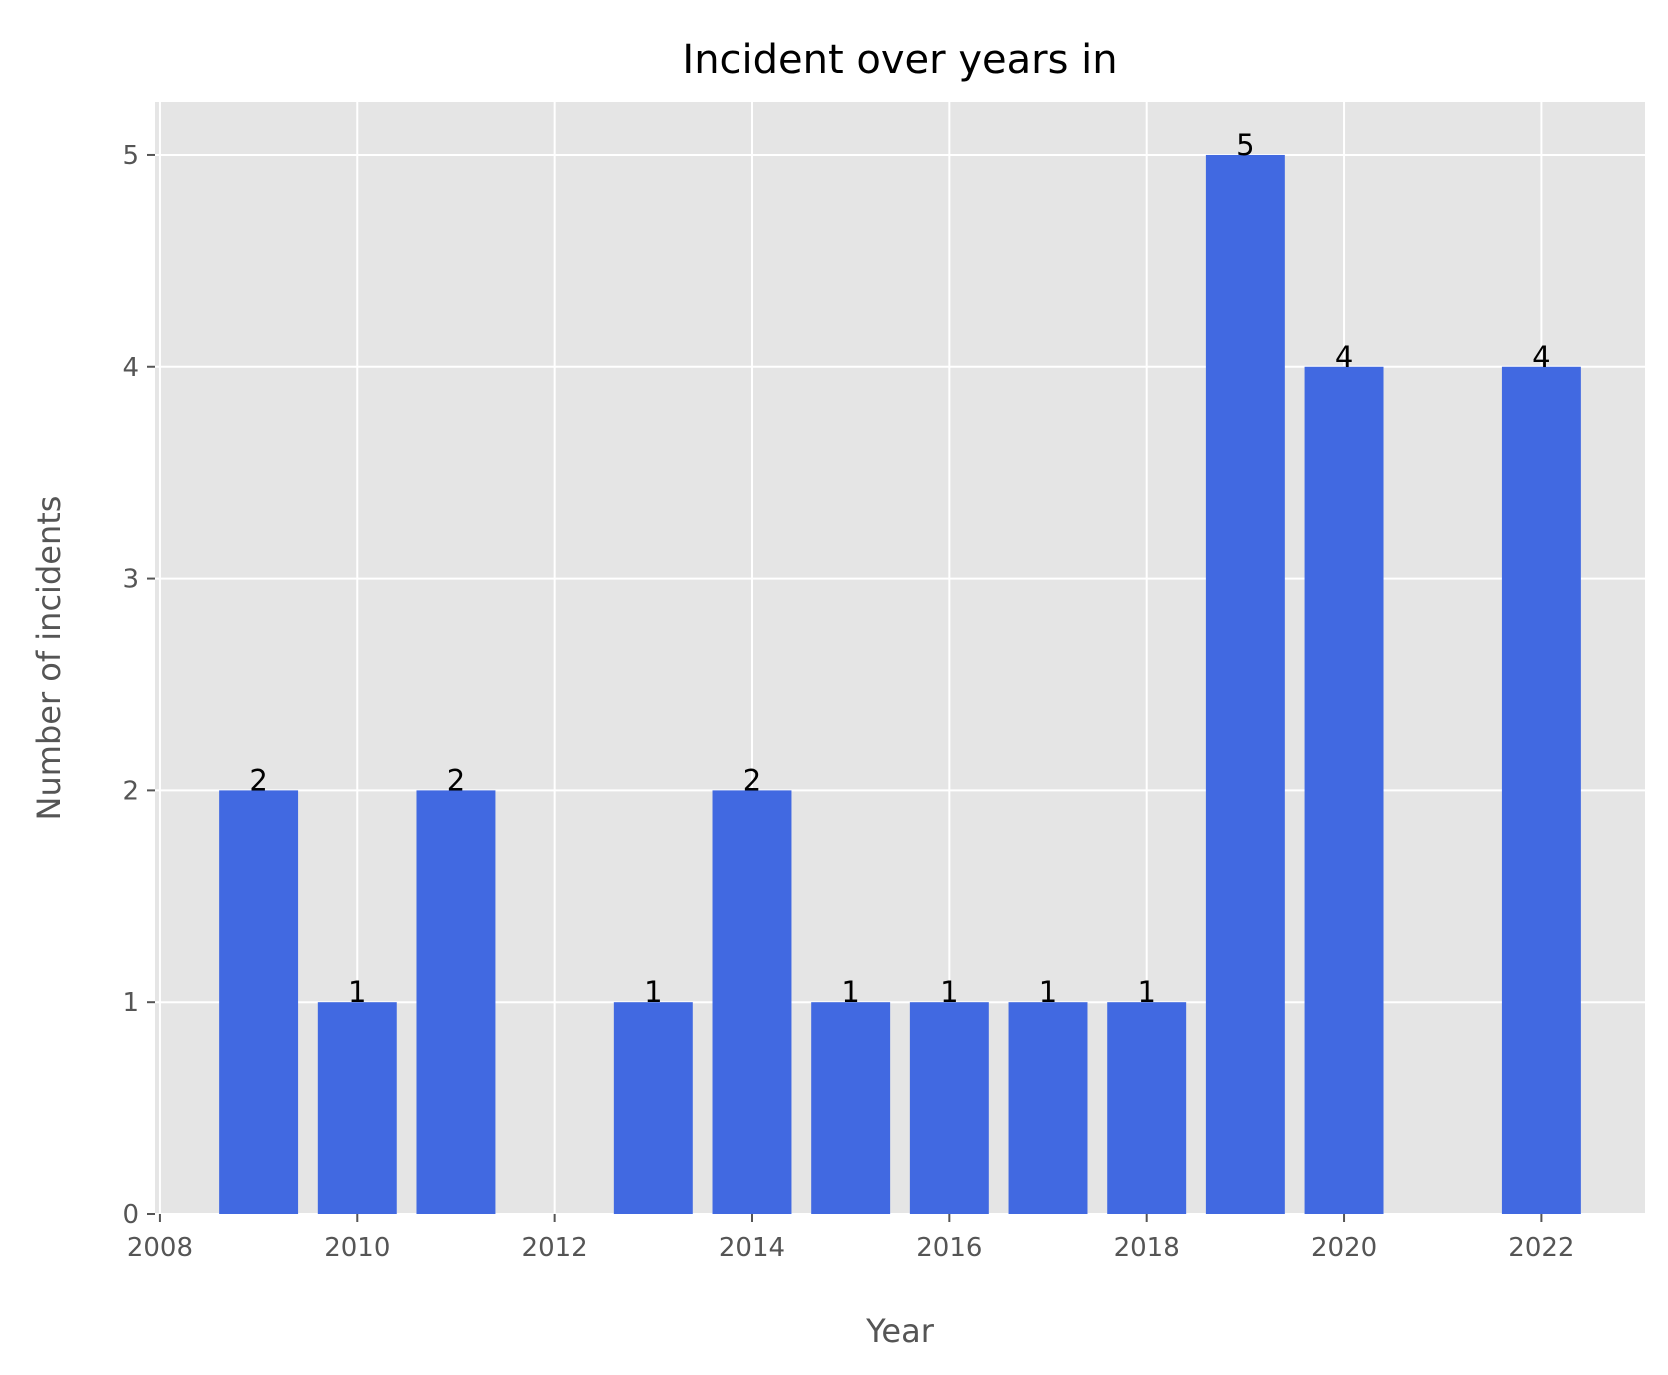 The image size is (1668, 1375). Describe the element at coordinates (1344, 1248) in the screenshot. I see `x-tick-label-2020: 2020` at that location.